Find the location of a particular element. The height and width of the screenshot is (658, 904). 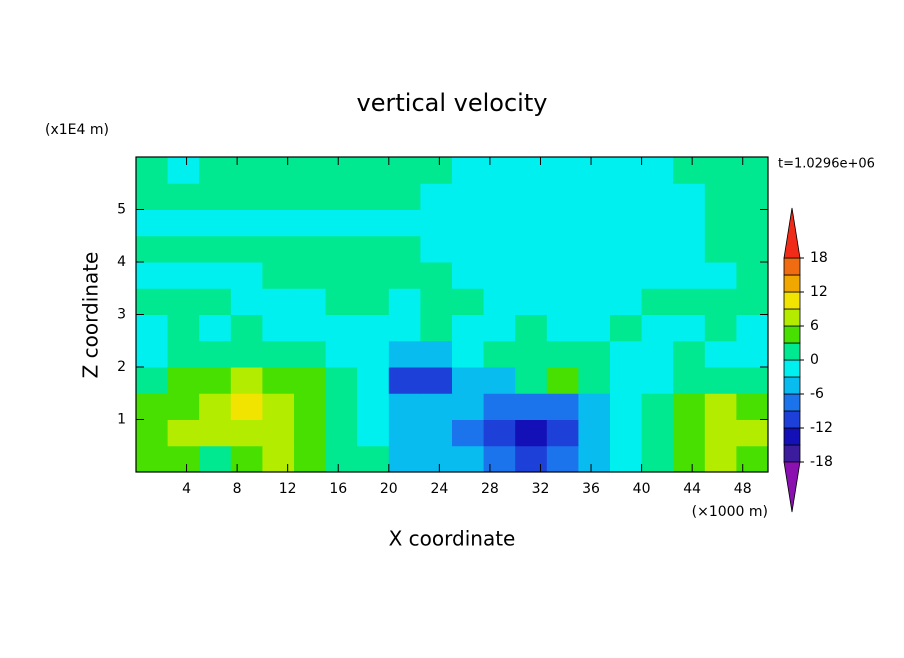

x-tick-label: 8 is located at coordinates (237, 489).